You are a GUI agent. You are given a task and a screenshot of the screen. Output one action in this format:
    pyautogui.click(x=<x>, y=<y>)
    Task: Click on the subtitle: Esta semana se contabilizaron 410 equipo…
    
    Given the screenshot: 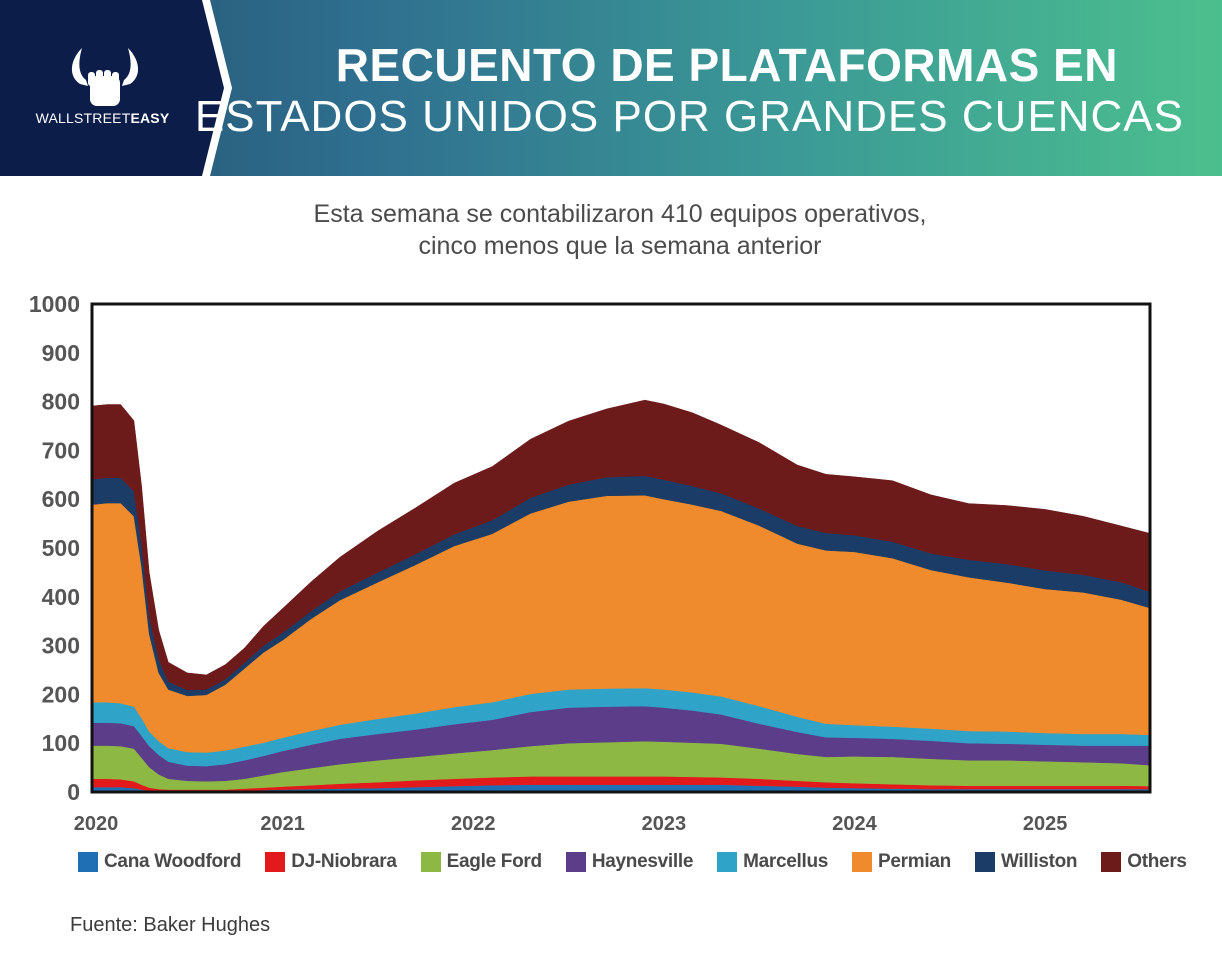 What is the action you would take?
    pyautogui.click(x=611, y=230)
    